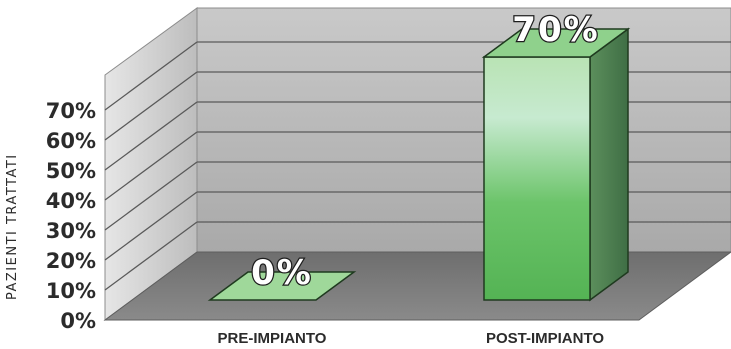 This screenshot has width=731, height=349. What do you see at coordinates (609, 164) in the screenshot?
I see `bar-side` at bounding box center [609, 164].